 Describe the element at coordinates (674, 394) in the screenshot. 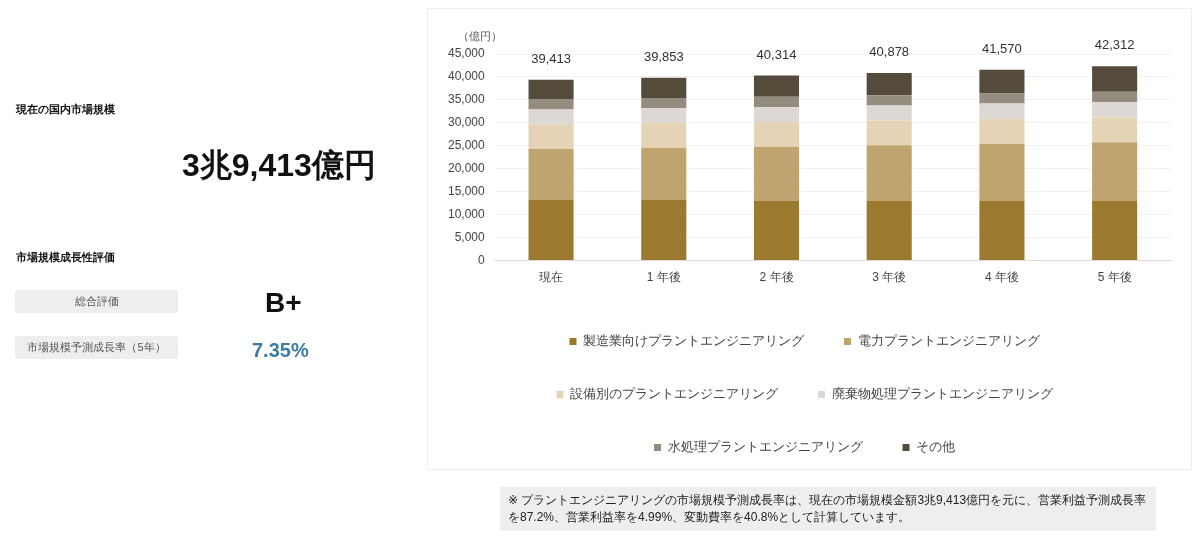

I see `legend-label: 設備別のプラントエンジニアリング` at that location.